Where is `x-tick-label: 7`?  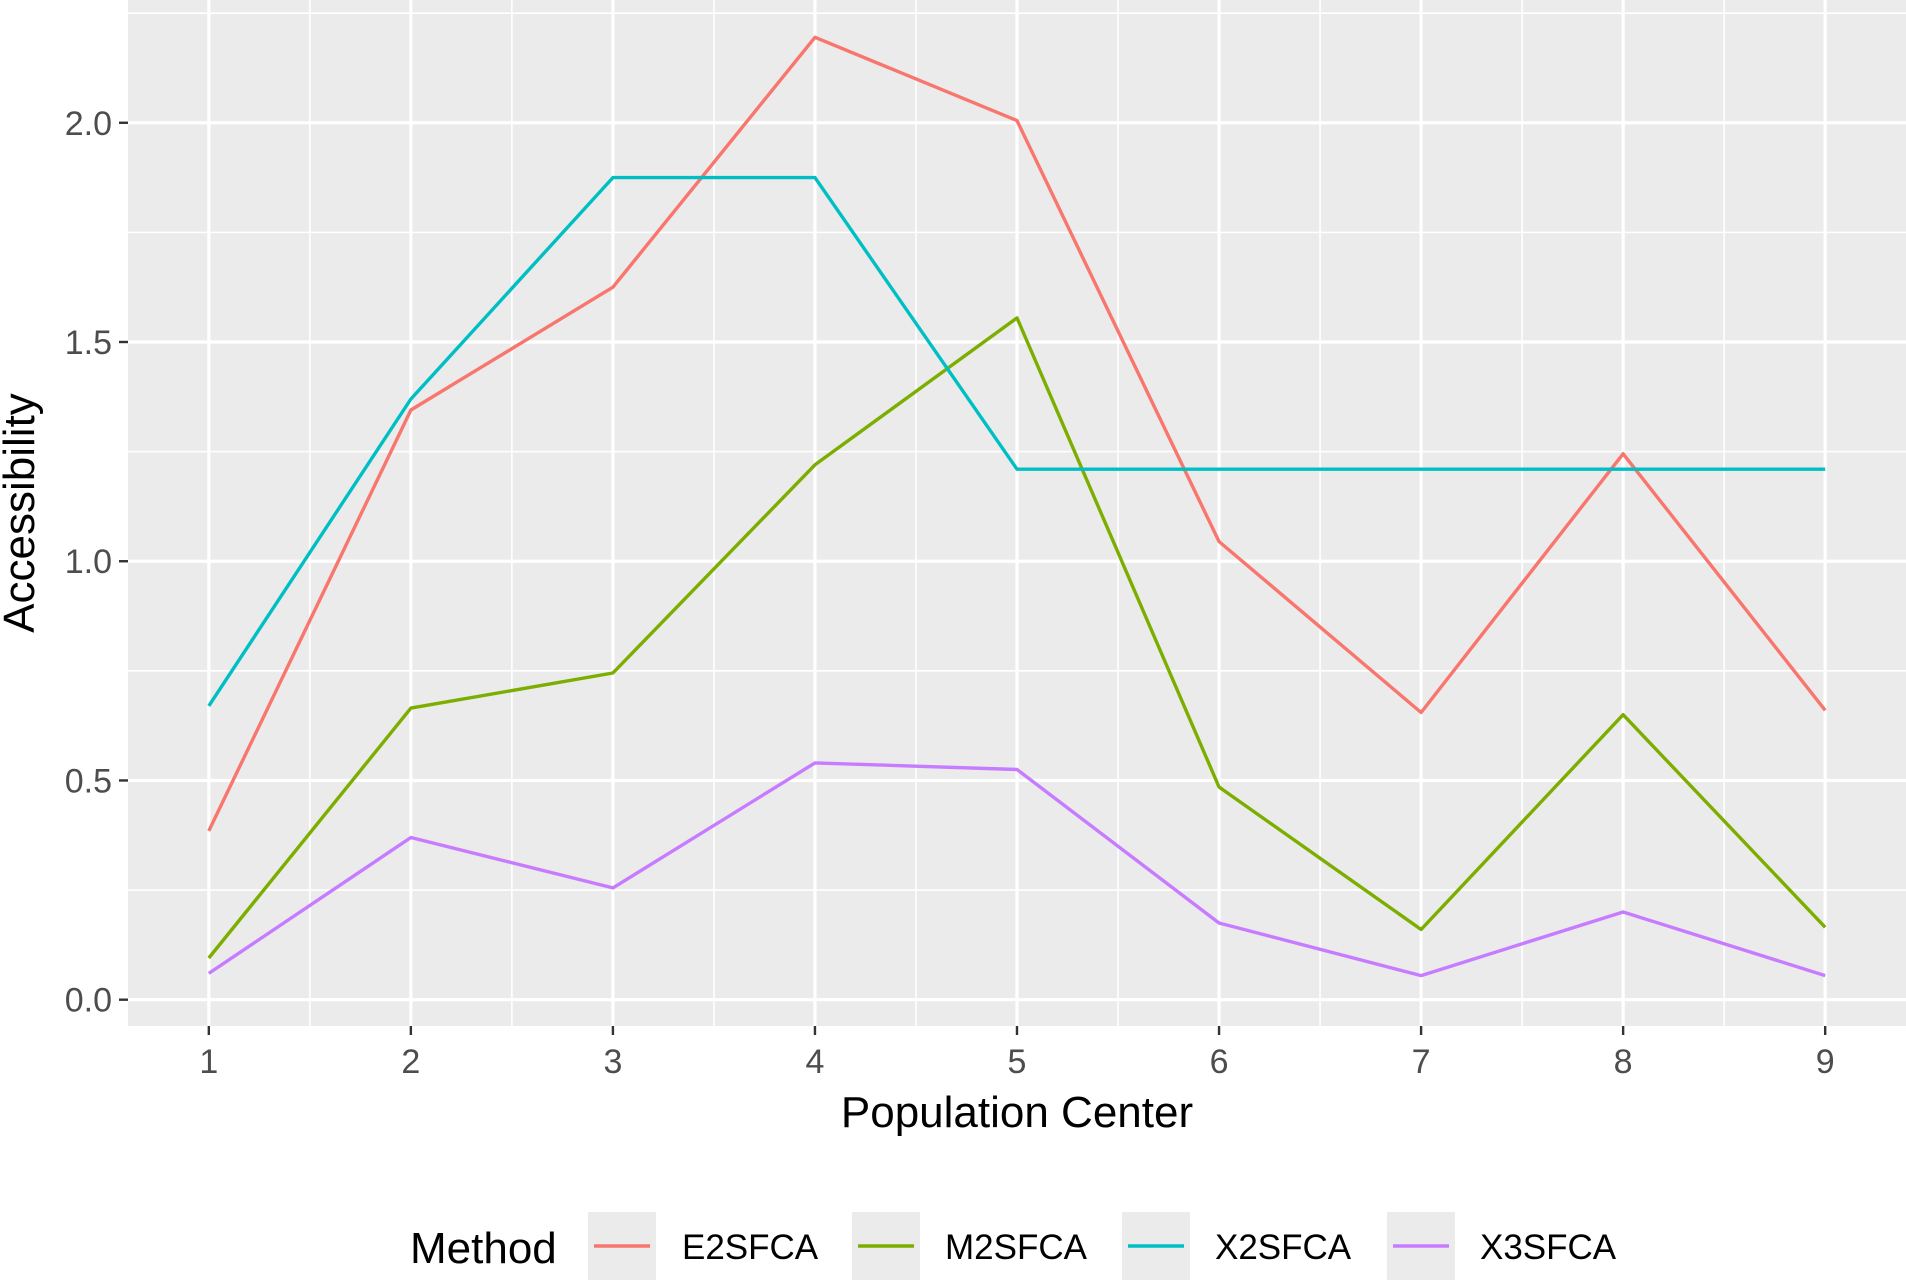
x-tick-label: 7 is located at coordinates (1421, 1062).